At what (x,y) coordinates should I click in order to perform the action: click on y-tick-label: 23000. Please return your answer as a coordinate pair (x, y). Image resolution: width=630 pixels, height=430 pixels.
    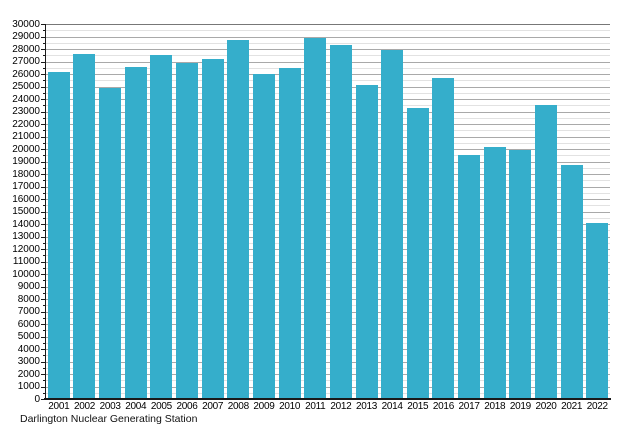
    Looking at the image, I should click on (26, 111).